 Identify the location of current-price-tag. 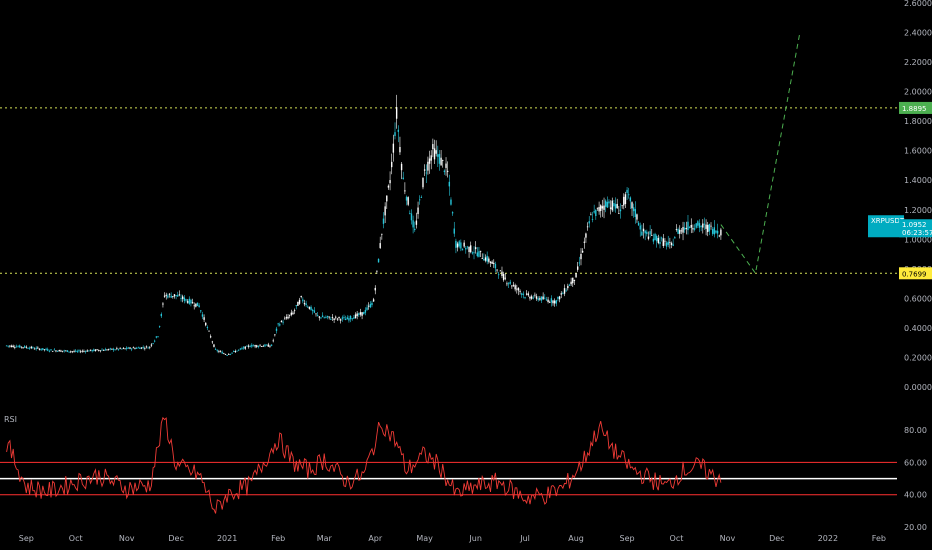
(886, 226).